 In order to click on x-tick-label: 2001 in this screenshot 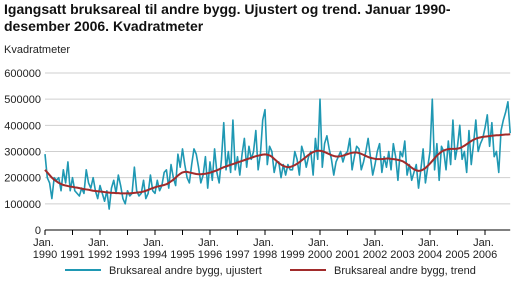, I will do `click(347, 255)`.